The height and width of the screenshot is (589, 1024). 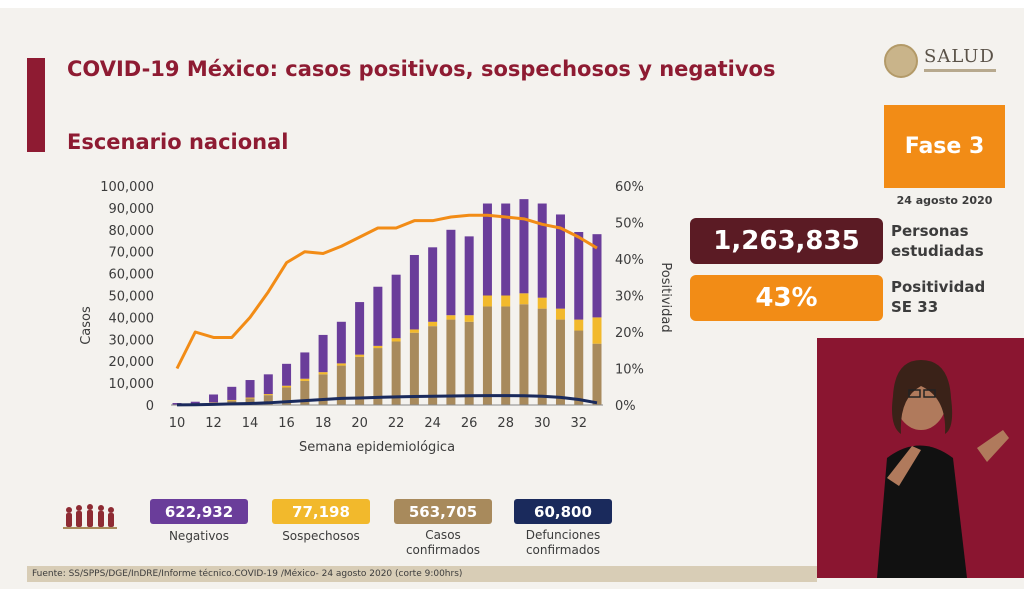 I want to click on legend-negativos-value: 622,932, so click(x=199, y=511).